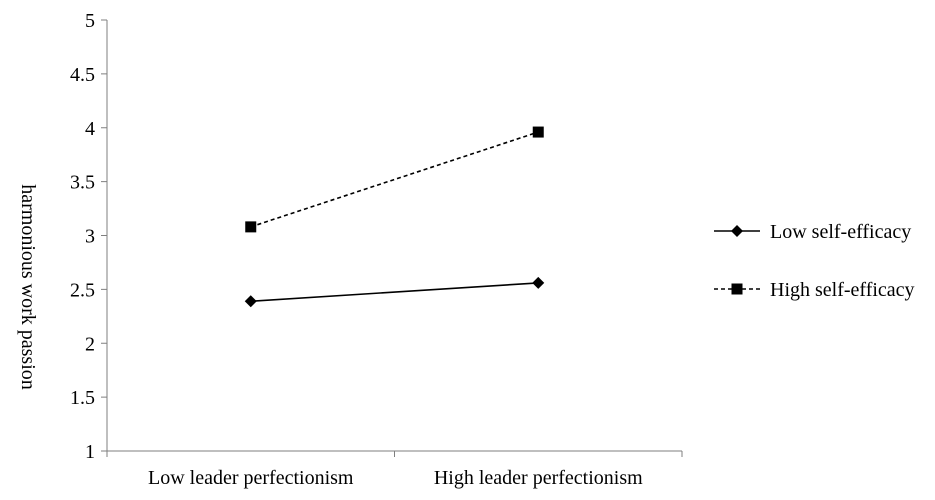 The height and width of the screenshot is (500, 935). Describe the element at coordinates (82, 183) in the screenshot. I see `y-tick-label: 3.5` at that location.